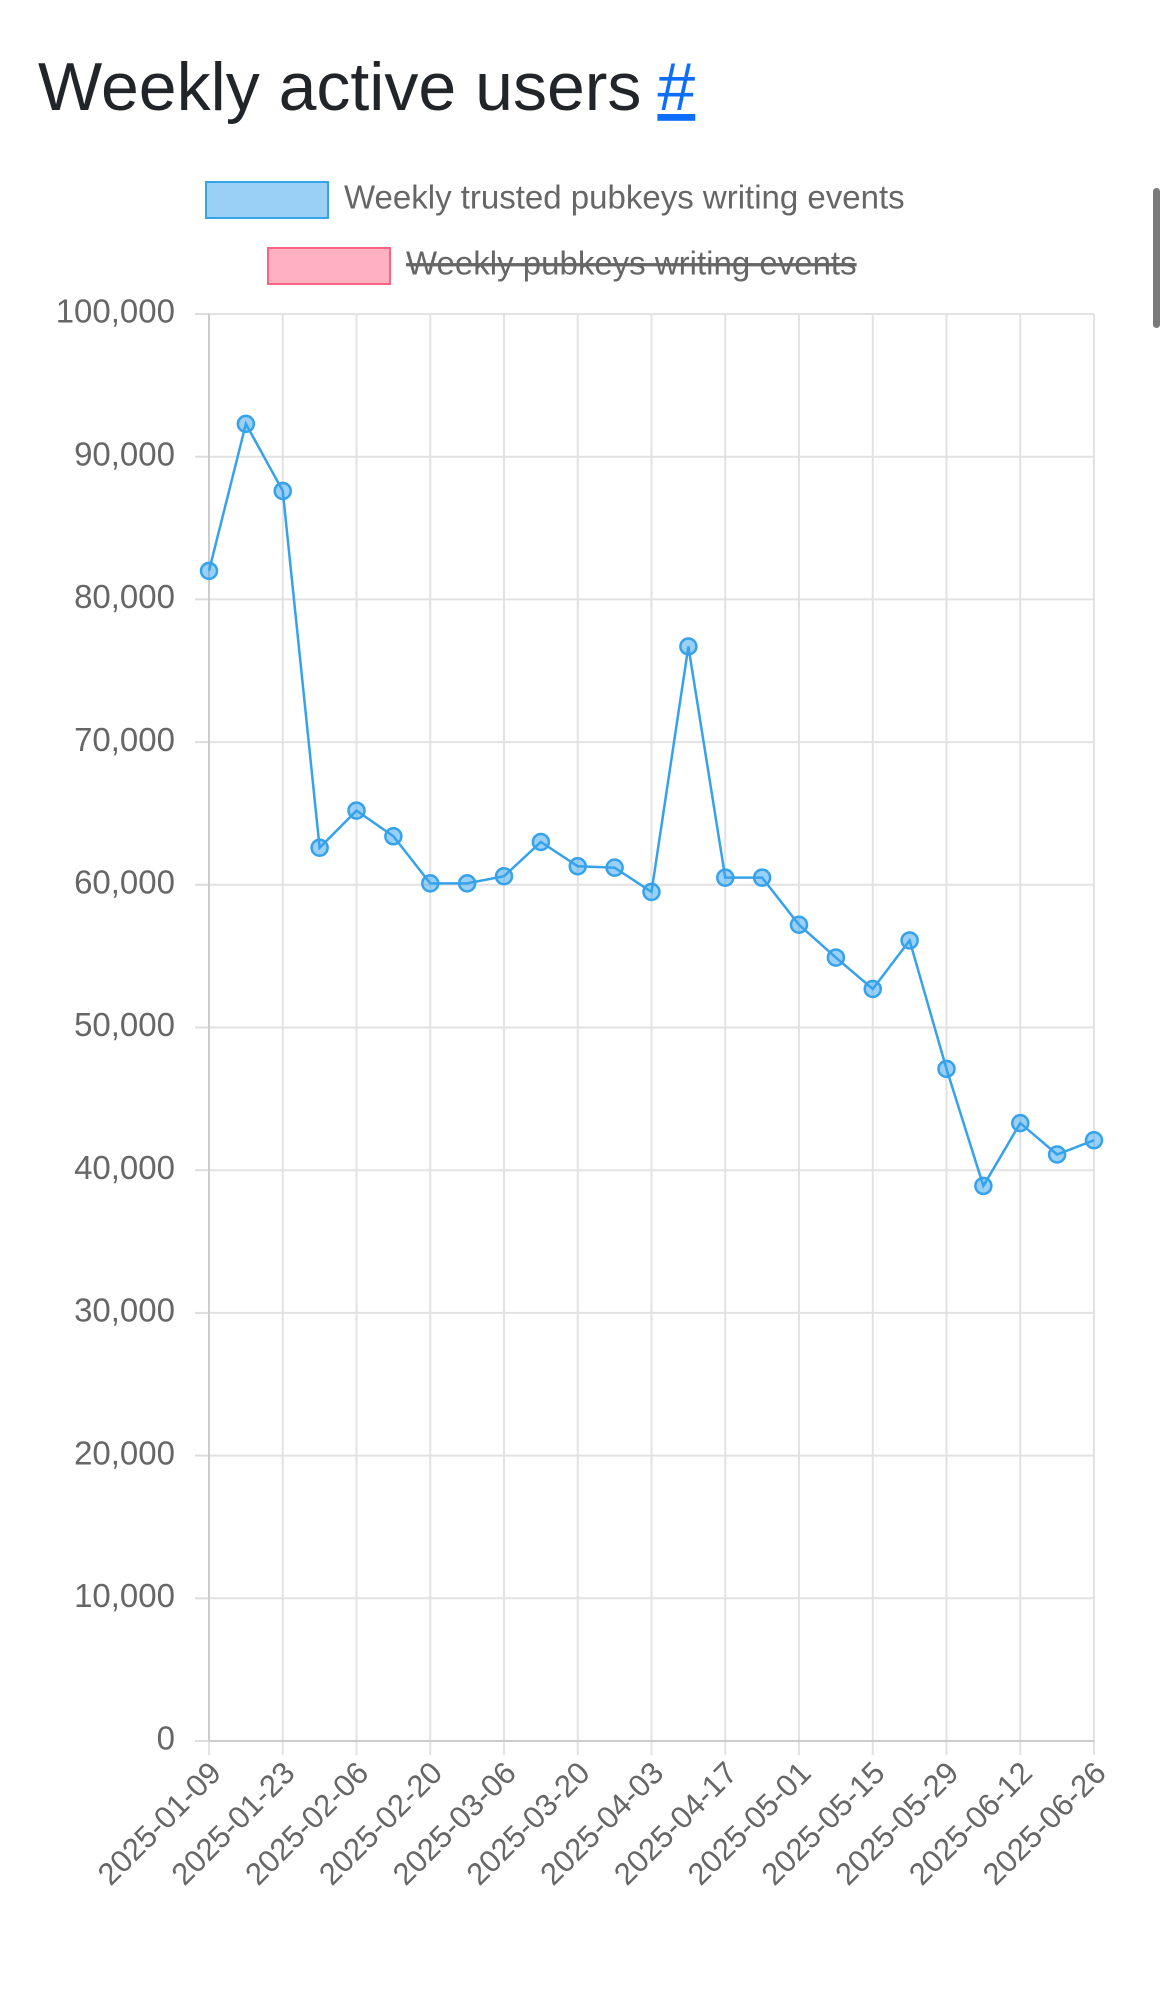 The height and width of the screenshot is (2003, 1170). What do you see at coordinates (339, 87) in the screenshot?
I see `title-text: Weekly active users` at bounding box center [339, 87].